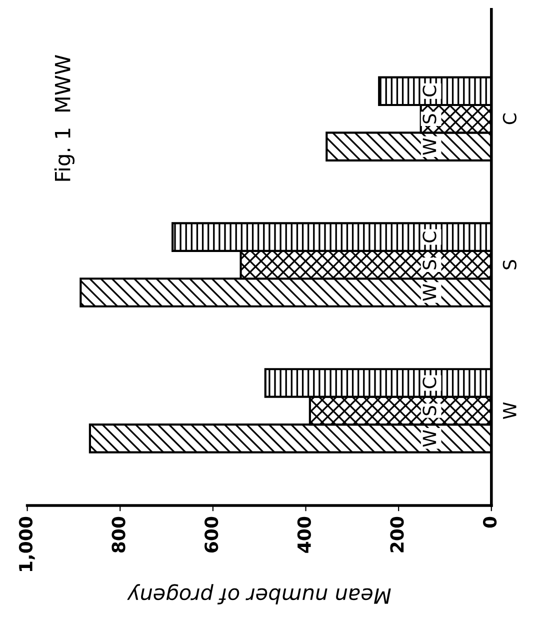 The width and height of the screenshot is (546, 628). What do you see at coordinates (509, 411) in the screenshot?
I see `y-tick-label: W` at bounding box center [509, 411].